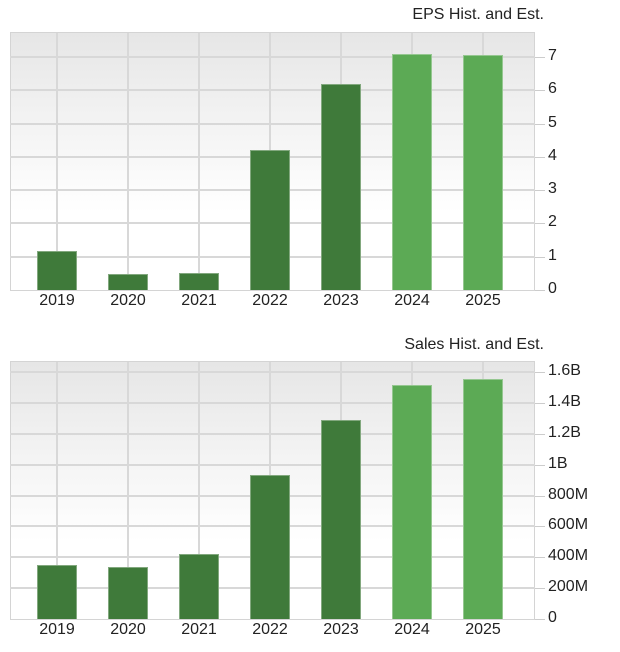 This screenshot has width=620, height=652. Describe the element at coordinates (568, 586) in the screenshot. I see `sales-y-tick-label: 200M` at that location.